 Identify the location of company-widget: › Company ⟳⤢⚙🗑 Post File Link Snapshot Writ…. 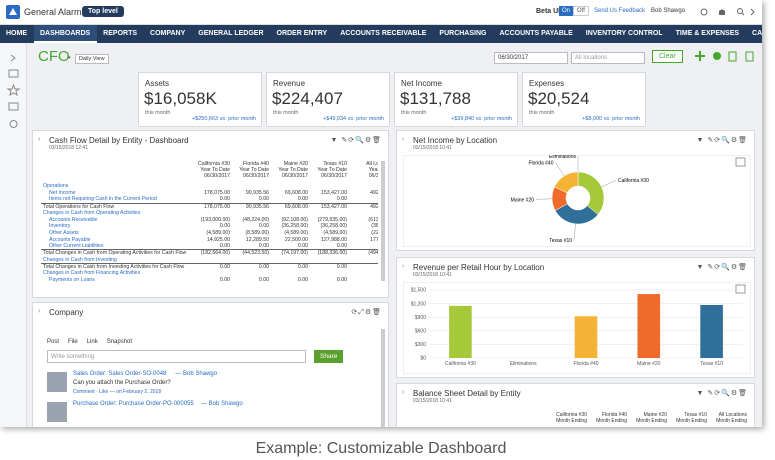
(210, 364).